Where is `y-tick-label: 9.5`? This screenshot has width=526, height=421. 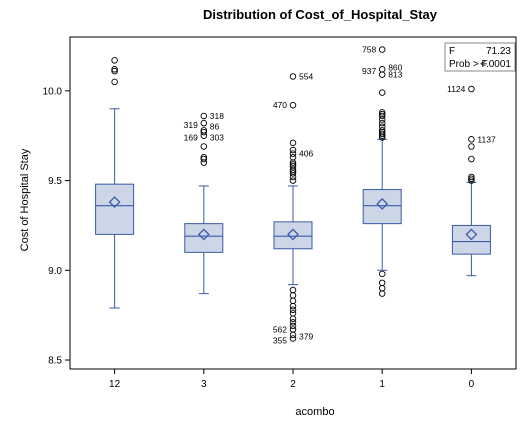 y-tick-label: 9.5 is located at coordinates (55, 181).